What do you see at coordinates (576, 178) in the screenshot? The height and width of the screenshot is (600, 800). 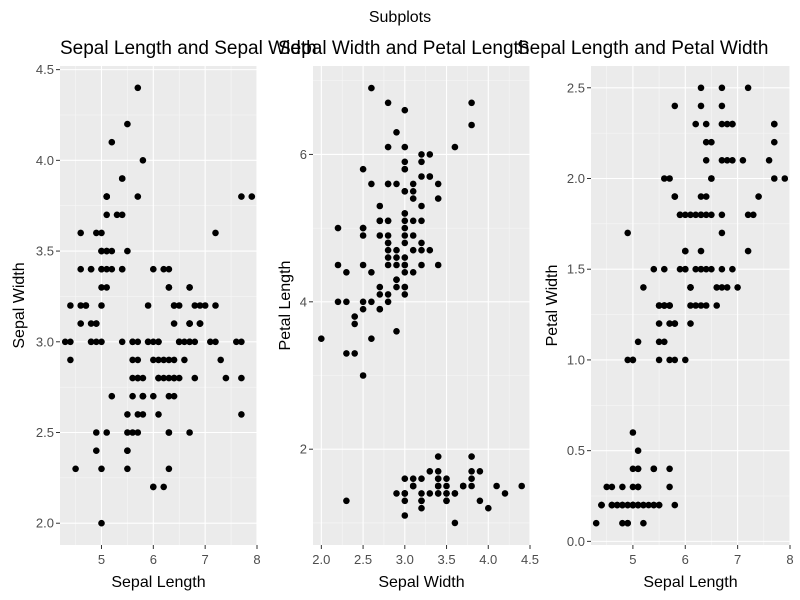 I see `y-tick-label: 2.0` at bounding box center [576, 178].